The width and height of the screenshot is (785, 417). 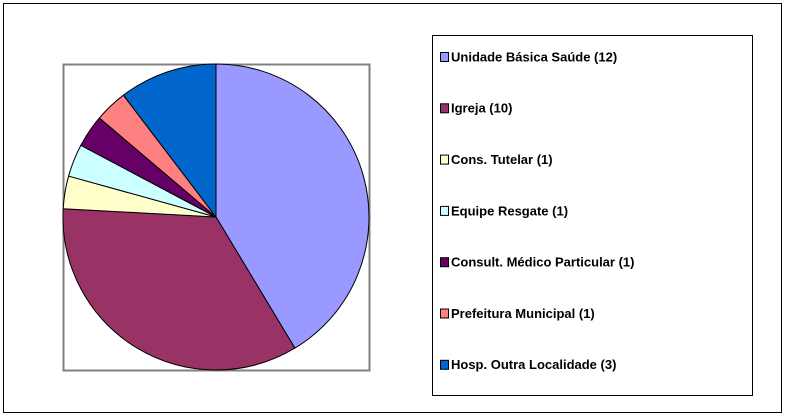 What do you see at coordinates (534, 56) in the screenshot?
I see `legend-label: Unidade Básica Saúde (12)` at bounding box center [534, 56].